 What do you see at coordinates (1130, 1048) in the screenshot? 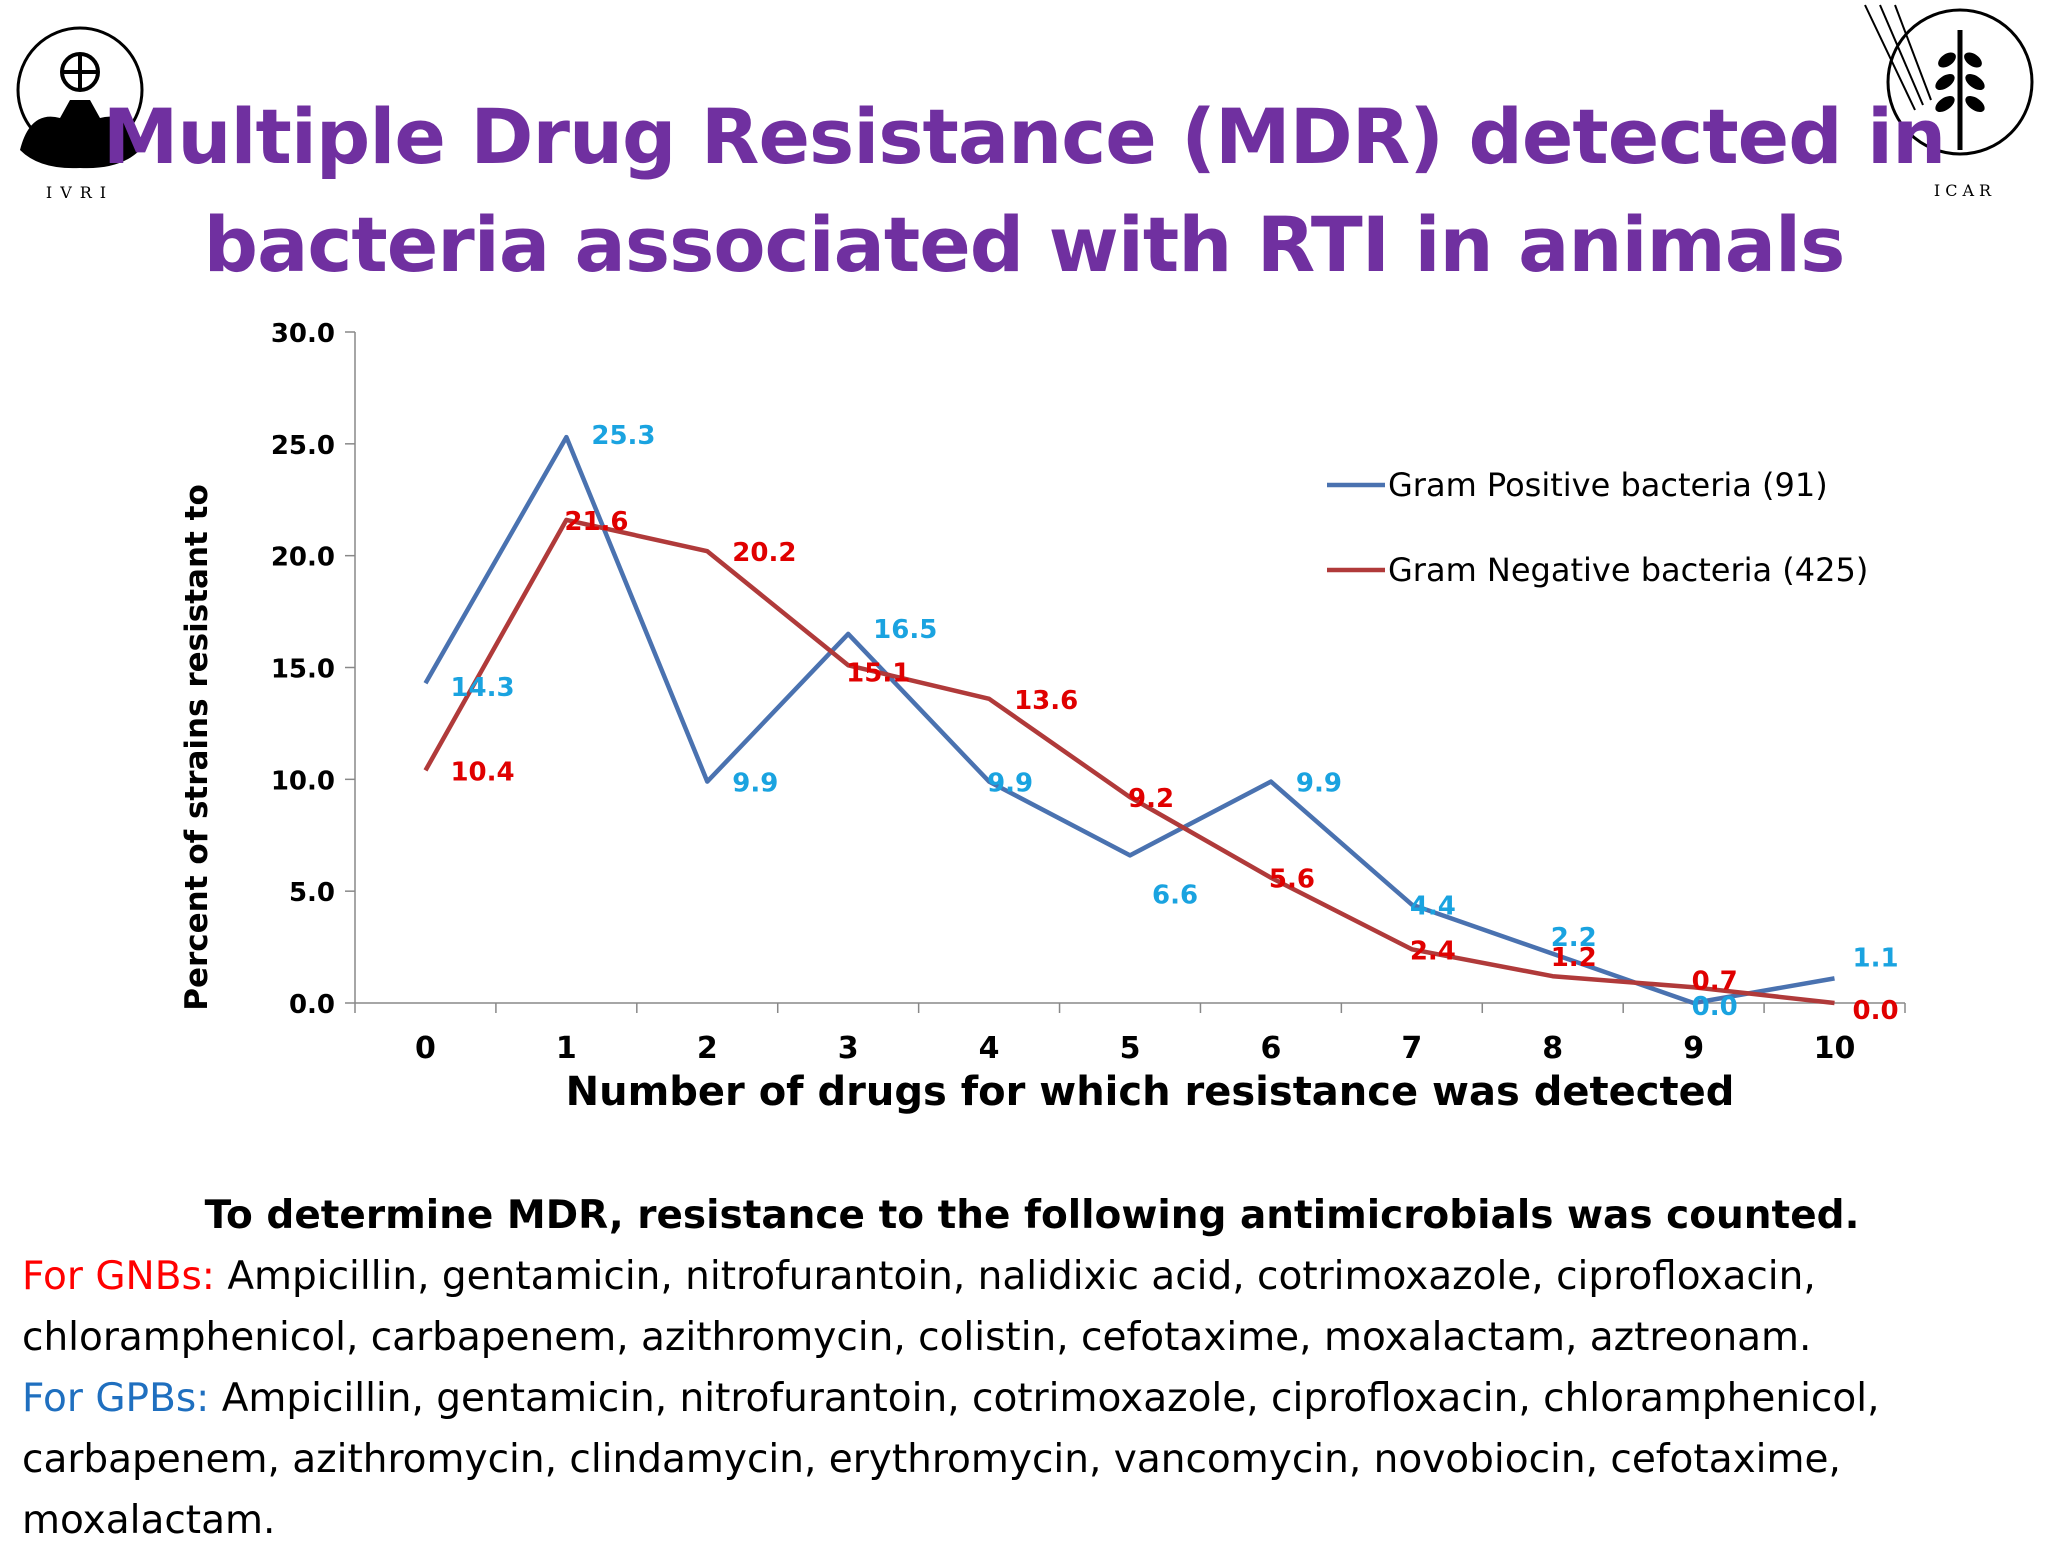
I see `x-tick-label: 5` at bounding box center [1130, 1048].